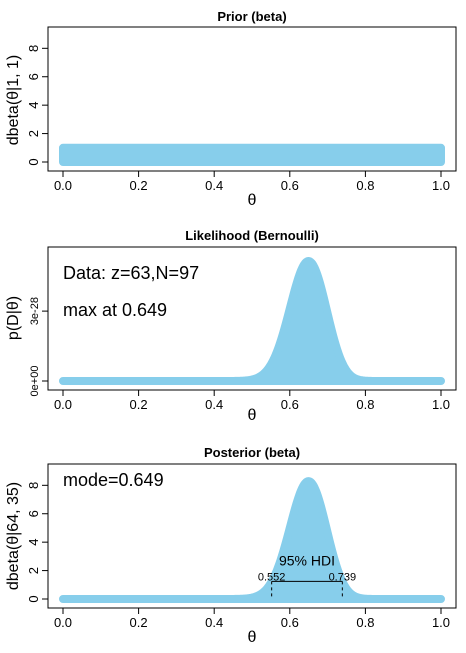 Image resolution: width=466 pixels, height=653 pixels. What do you see at coordinates (365, 622) in the screenshot?
I see `posterior-x-tick-label: 0.8` at bounding box center [365, 622].